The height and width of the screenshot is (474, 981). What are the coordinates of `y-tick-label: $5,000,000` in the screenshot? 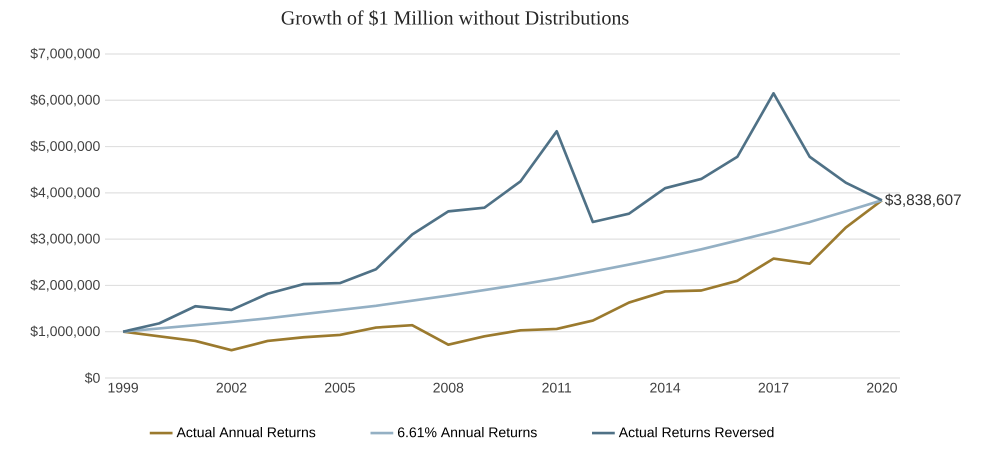 It's located at (65, 146).